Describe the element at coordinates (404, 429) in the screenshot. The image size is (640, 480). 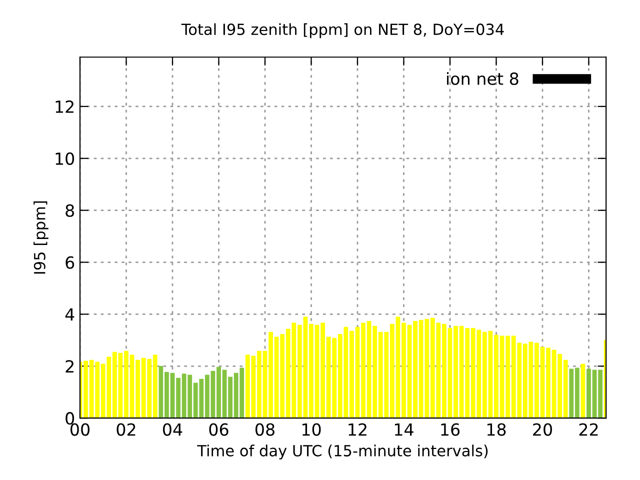
I see `x-tick-label: 14` at that location.